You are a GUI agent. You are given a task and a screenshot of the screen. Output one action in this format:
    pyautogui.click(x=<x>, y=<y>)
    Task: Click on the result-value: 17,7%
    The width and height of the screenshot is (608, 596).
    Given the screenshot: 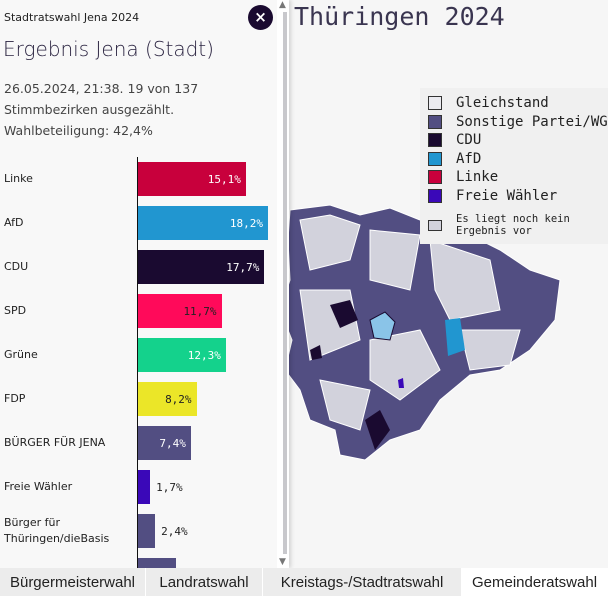 What is the action you would take?
    pyautogui.click(x=243, y=267)
    